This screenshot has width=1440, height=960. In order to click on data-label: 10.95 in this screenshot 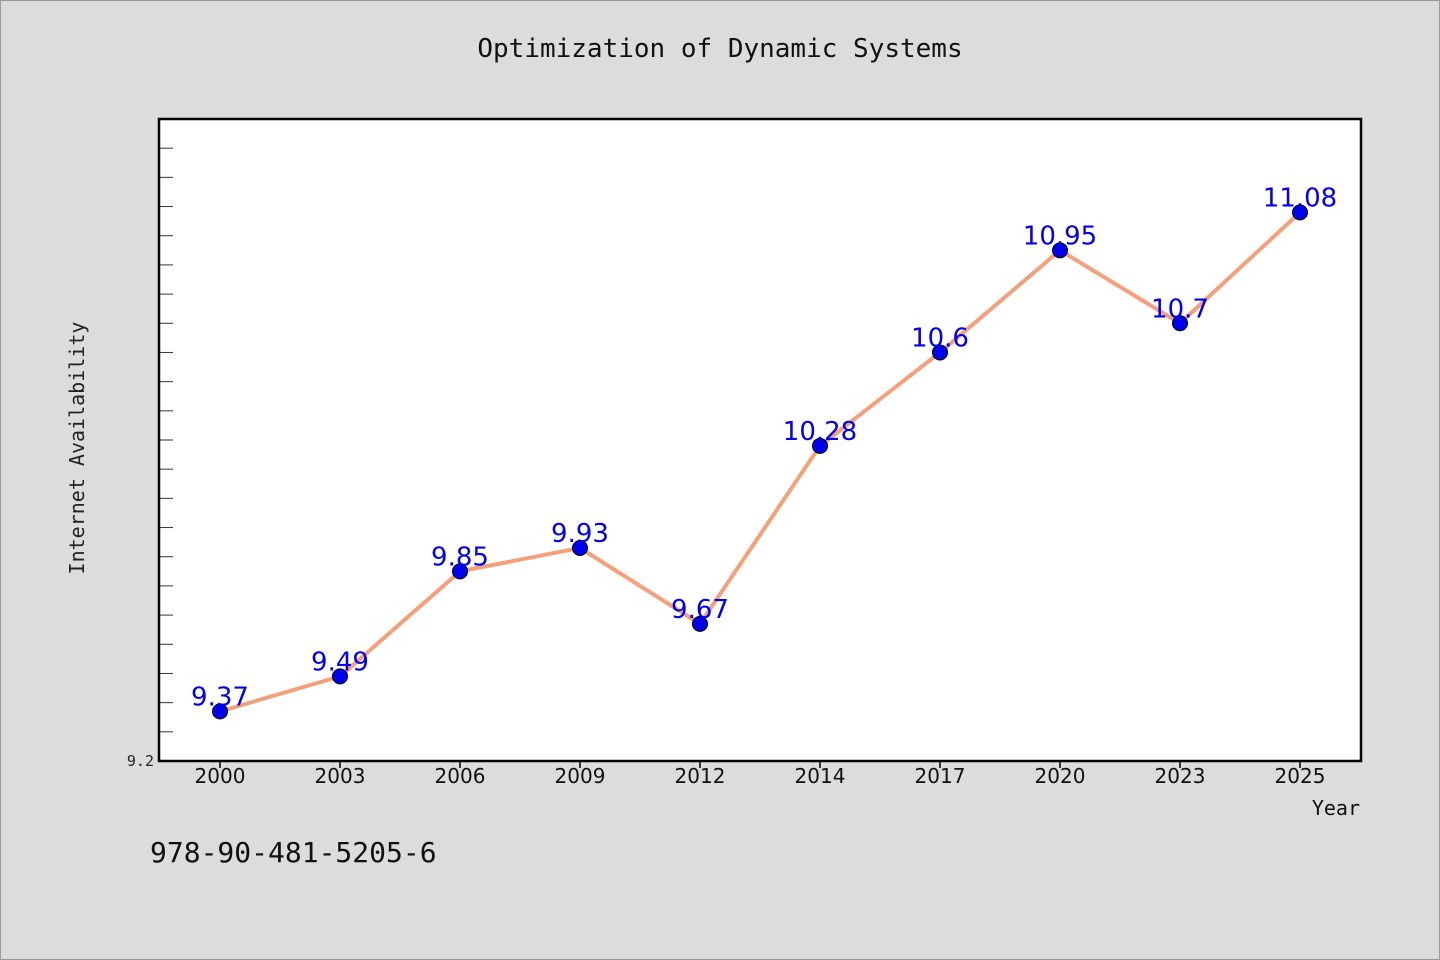, I will do `click(1060, 236)`.